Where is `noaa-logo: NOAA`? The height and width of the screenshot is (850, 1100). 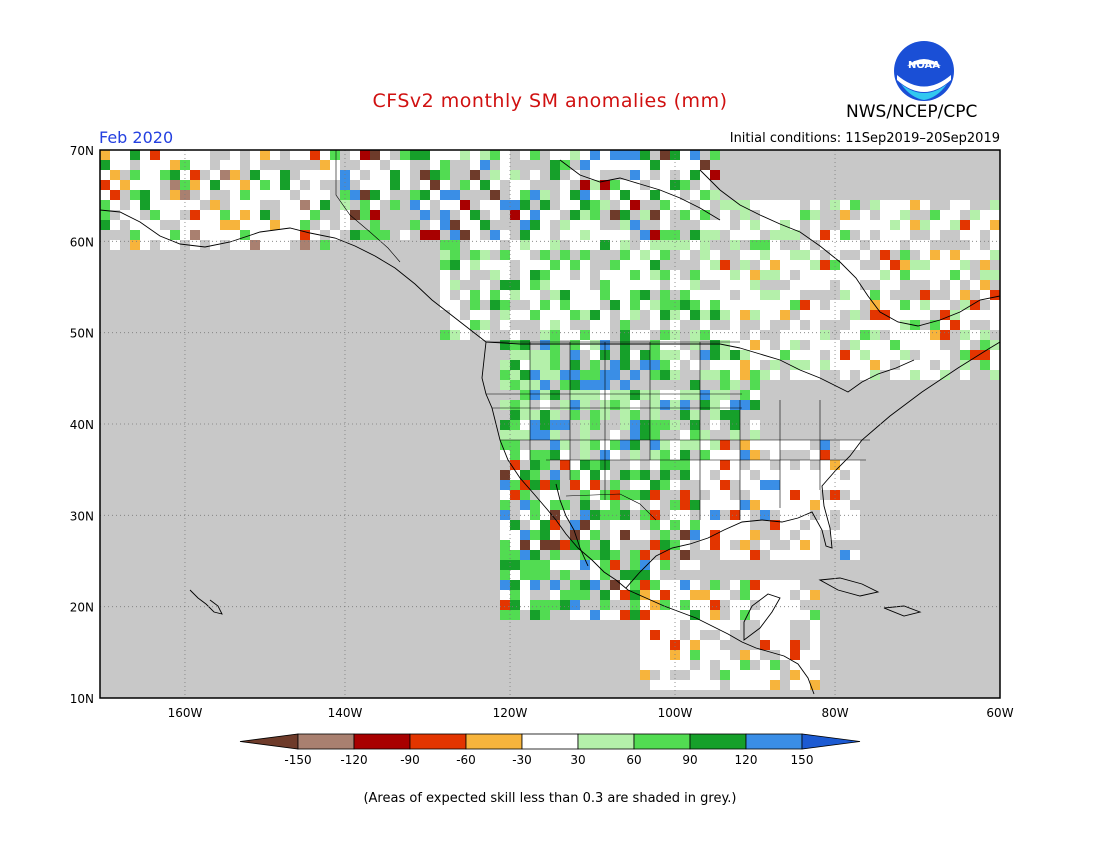 noaa-logo: NOAA is located at coordinates (924, 71).